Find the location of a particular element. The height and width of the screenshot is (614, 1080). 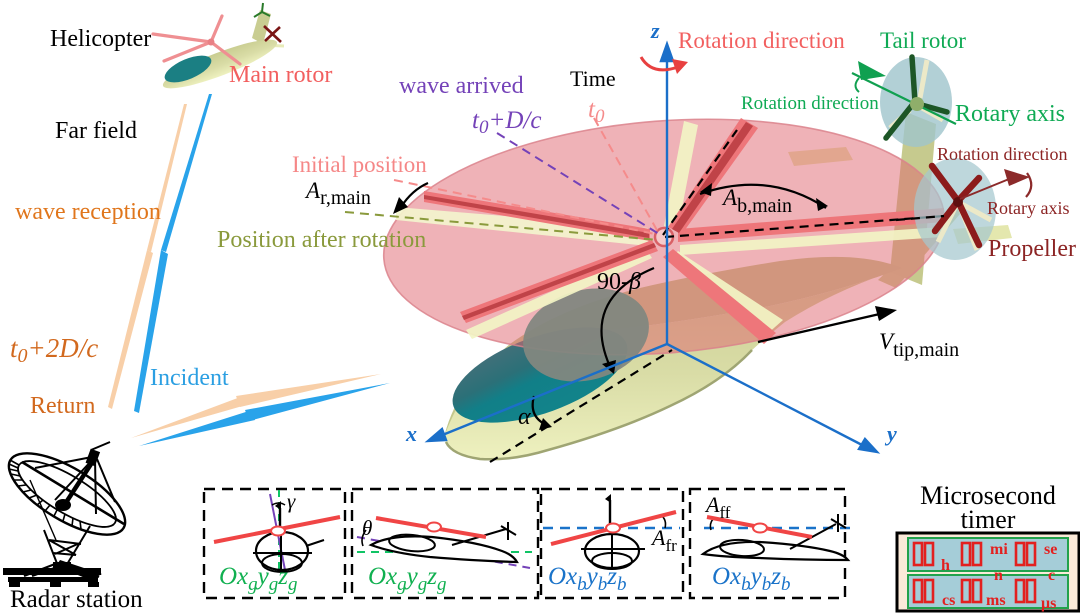

svg-text: θ is located at coordinates (367, 528).